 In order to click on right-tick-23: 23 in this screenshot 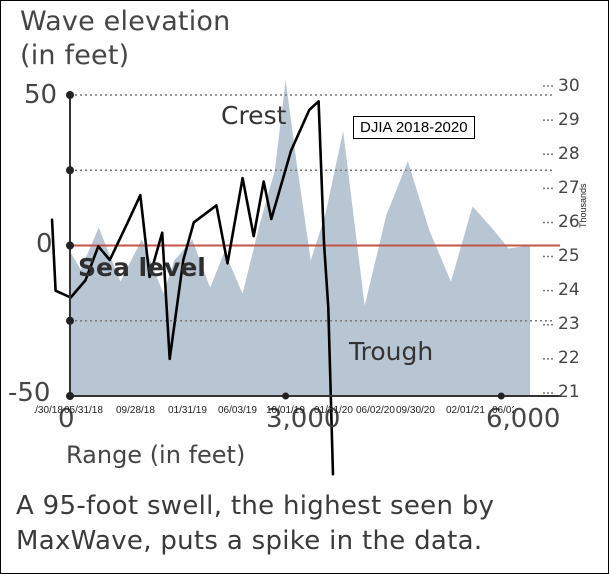, I will do `click(569, 324)`.